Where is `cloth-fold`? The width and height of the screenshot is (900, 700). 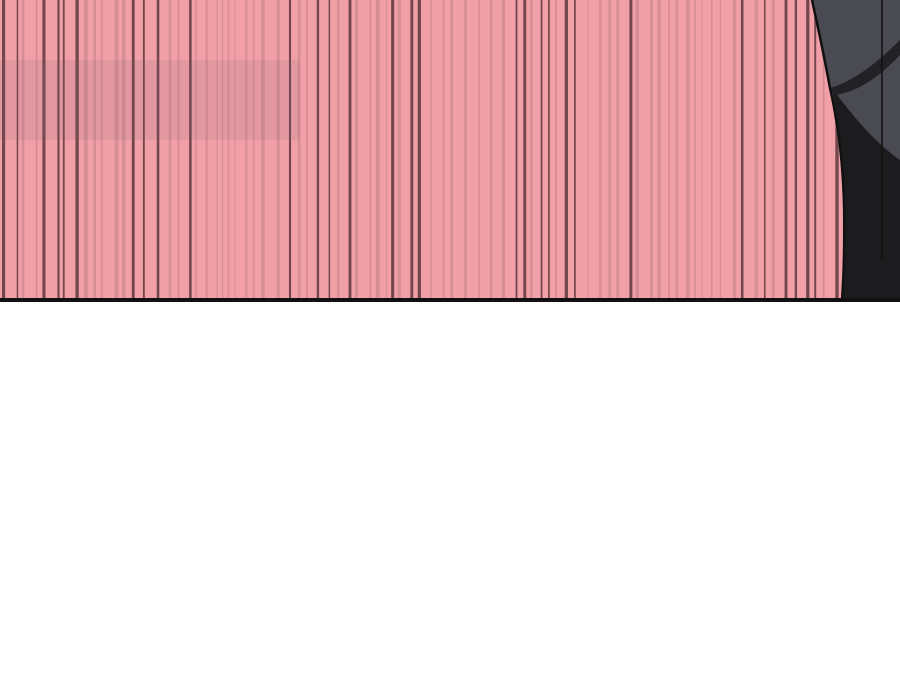
cloth-fold is located at coordinates (865, 67).